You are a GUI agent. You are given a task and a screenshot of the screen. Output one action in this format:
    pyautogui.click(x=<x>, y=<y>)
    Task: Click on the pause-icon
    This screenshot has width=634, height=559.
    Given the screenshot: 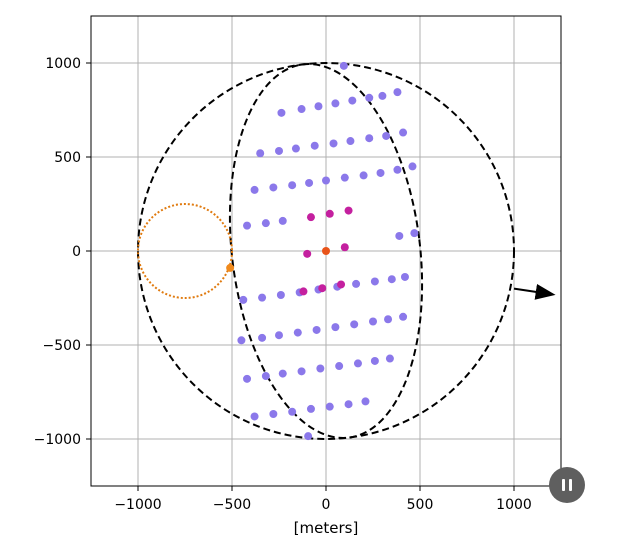 What is the action you would take?
    pyautogui.click(x=567, y=485)
    